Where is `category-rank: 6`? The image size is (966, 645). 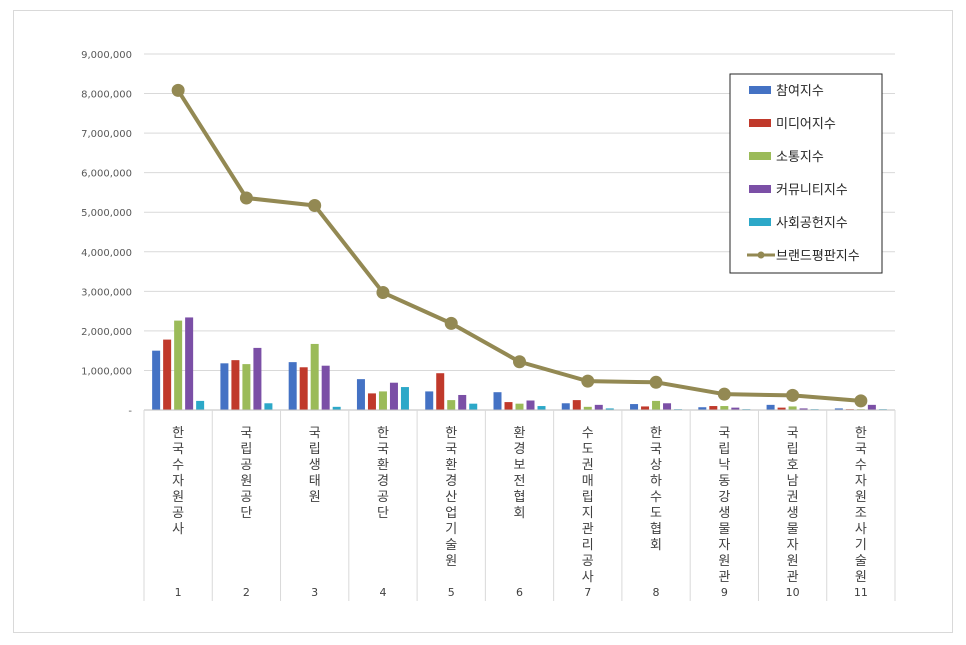 category-rank: 6 is located at coordinates (519, 592).